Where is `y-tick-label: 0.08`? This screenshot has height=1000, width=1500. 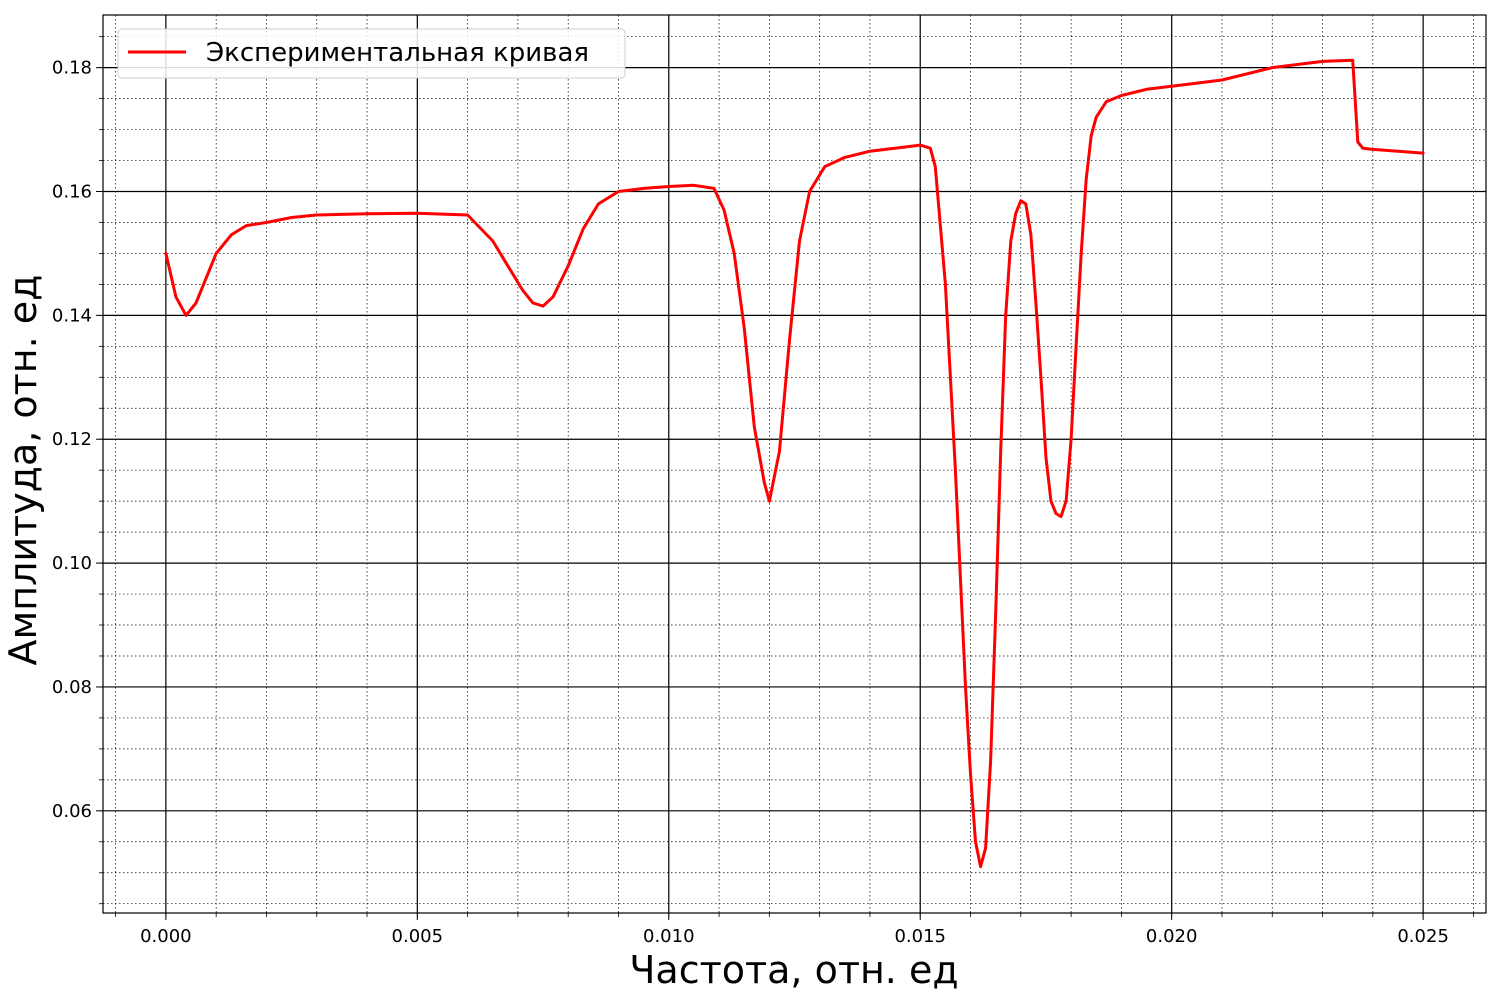 y-tick-label: 0.08 is located at coordinates (72, 687).